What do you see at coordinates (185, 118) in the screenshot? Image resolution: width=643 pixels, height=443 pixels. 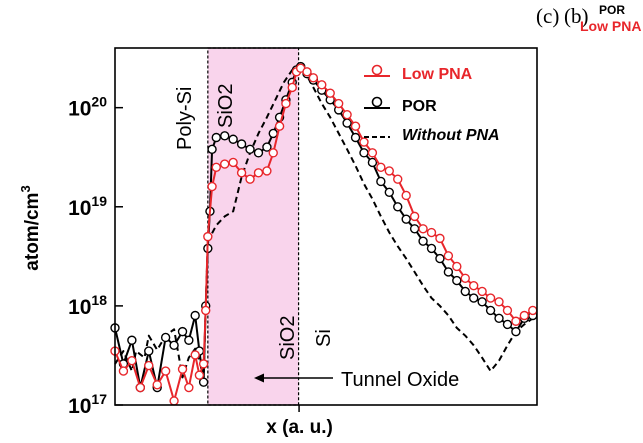 I see `annotation-poly-si: Poly-Si` at bounding box center [185, 118].